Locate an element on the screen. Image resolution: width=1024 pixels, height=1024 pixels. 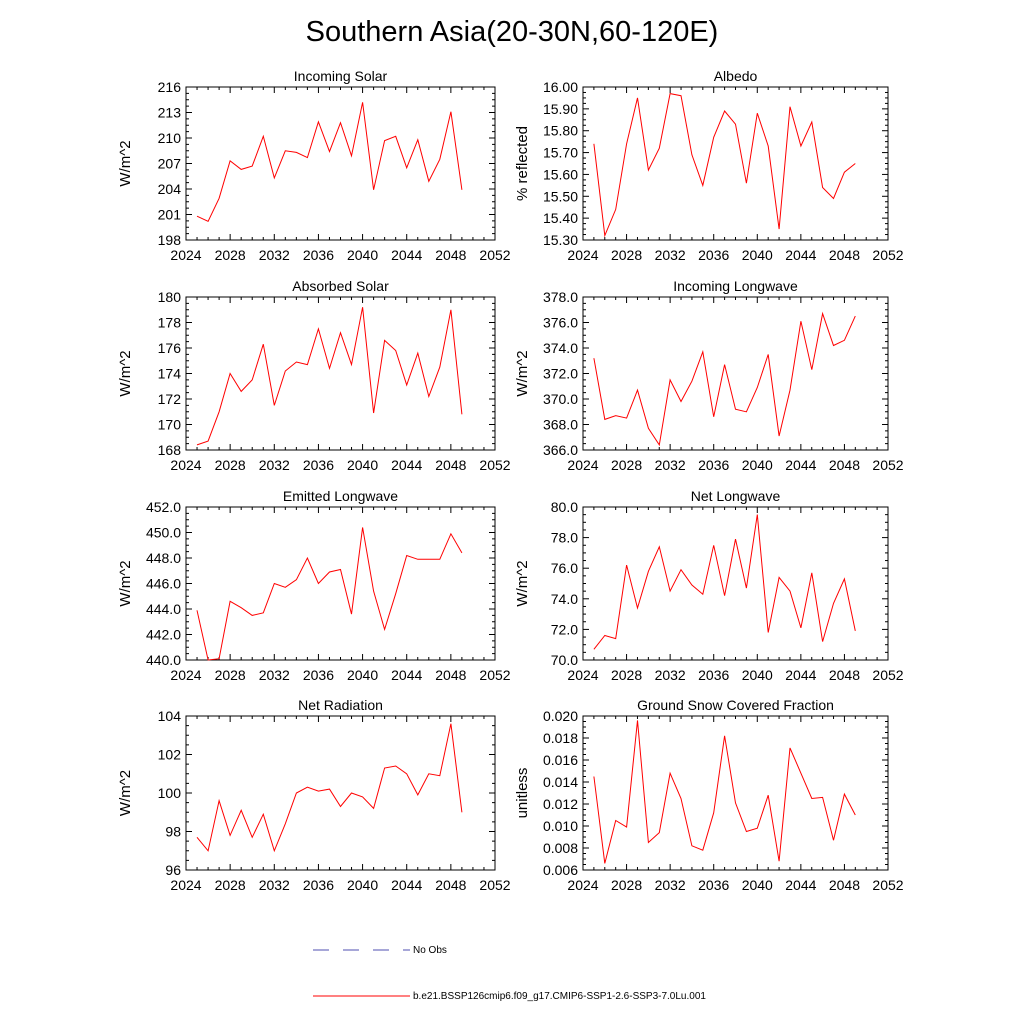
y-tick-label: 168 is located at coordinates (170, 450).